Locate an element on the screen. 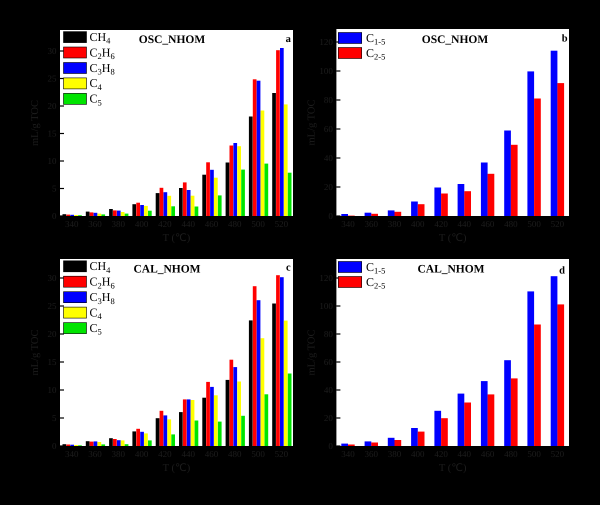 The width and height of the screenshot is (600, 505). svg-text: a is located at coordinates (289, 39).